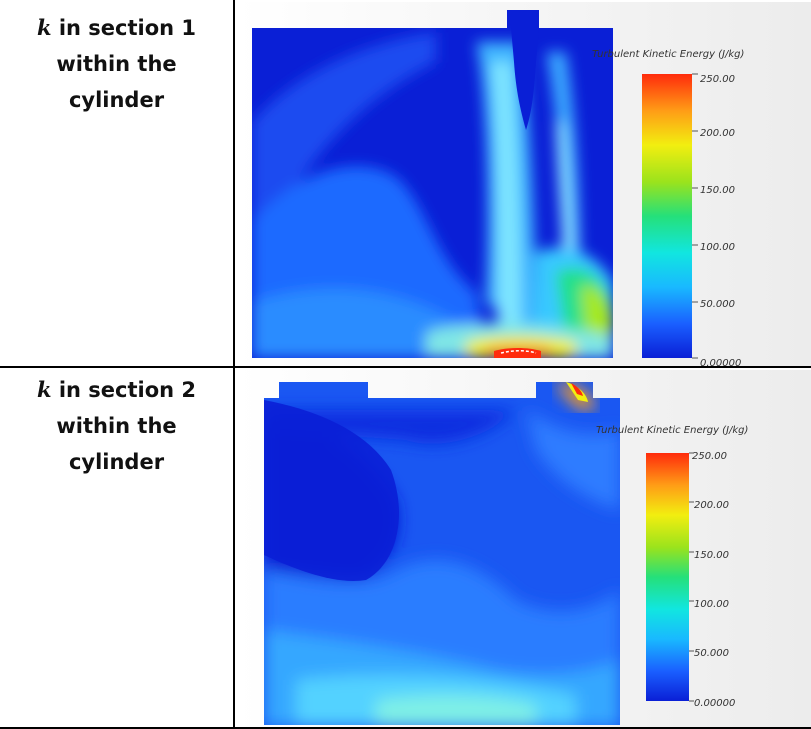 The width and height of the screenshot is (811, 729). I want to click on row-label-section-1: k in section 1 within the cylinder, so click(116, 64).